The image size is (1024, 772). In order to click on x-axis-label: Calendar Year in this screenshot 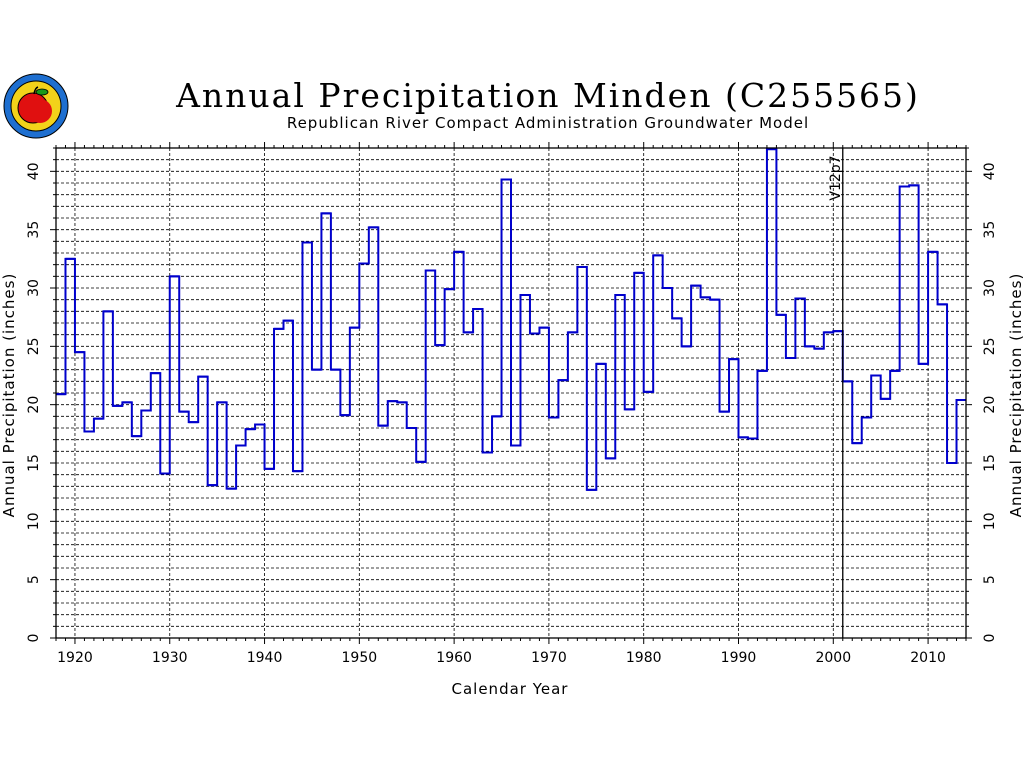, I will do `click(510, 689)`.